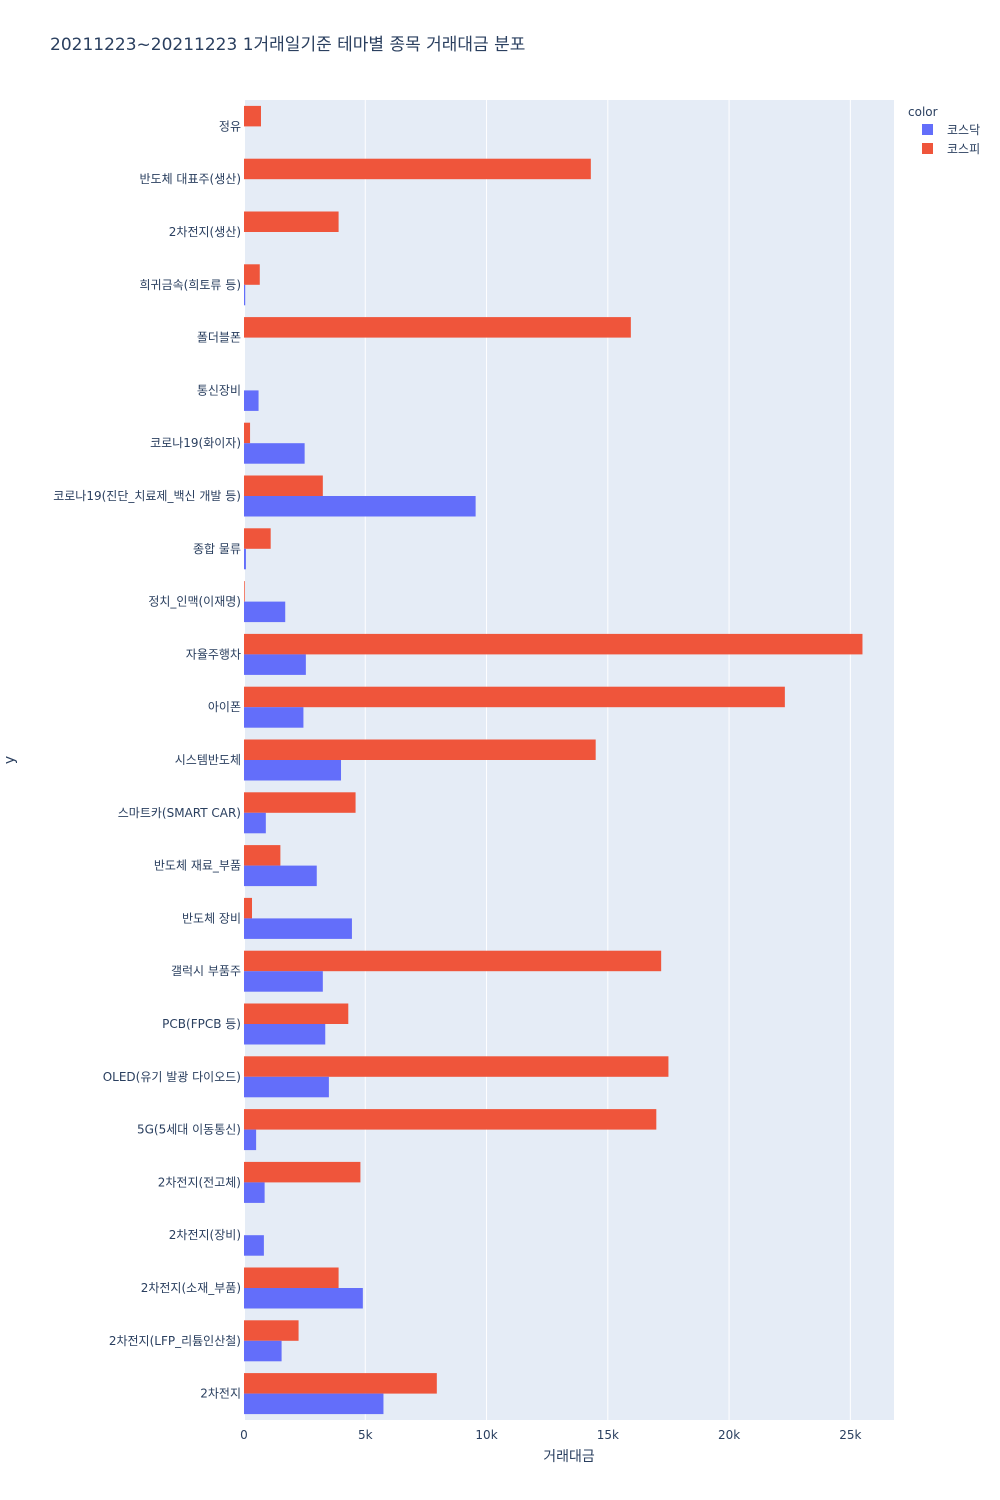 This screenshot has height=1500, width=1000. I want to click on y-tick-label: 정유, so click(230, 126).